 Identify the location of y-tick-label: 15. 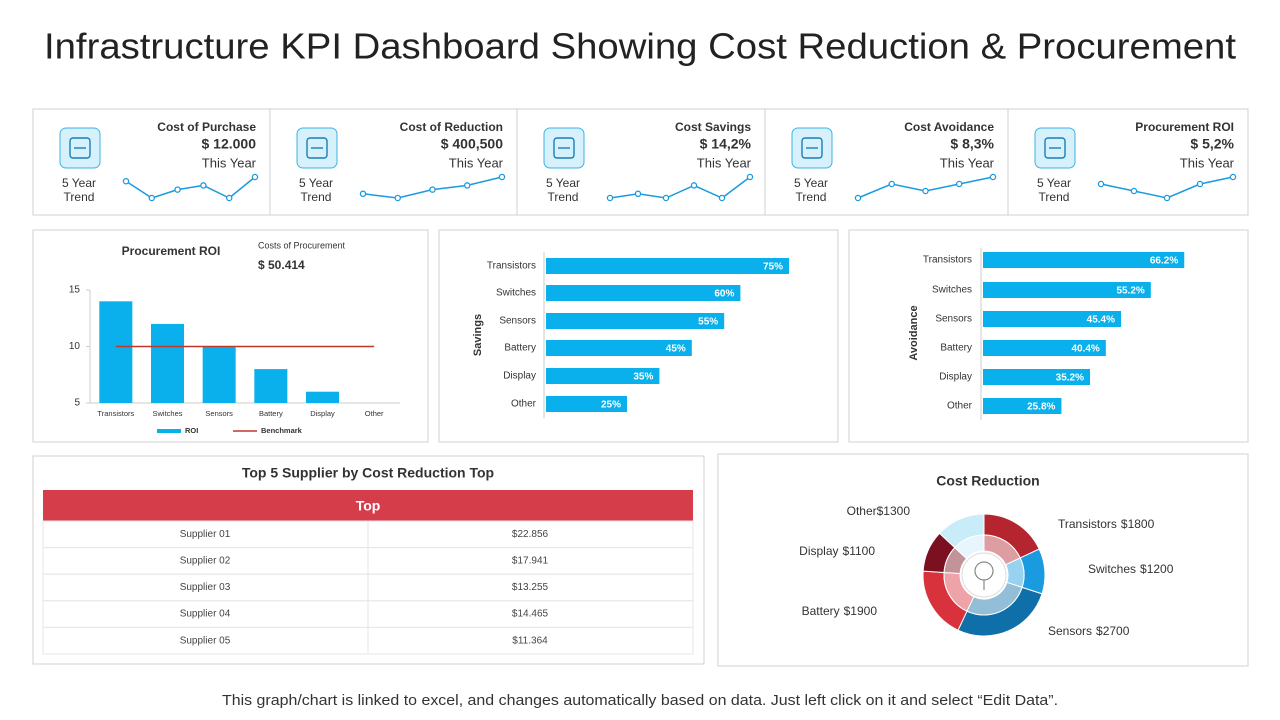
(75, 290).